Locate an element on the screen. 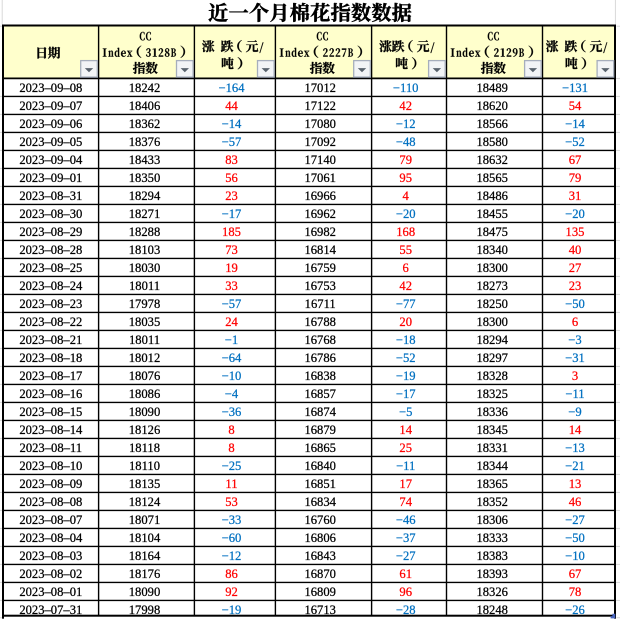  svg-text: 18090 is located at coordinates (144, 412).